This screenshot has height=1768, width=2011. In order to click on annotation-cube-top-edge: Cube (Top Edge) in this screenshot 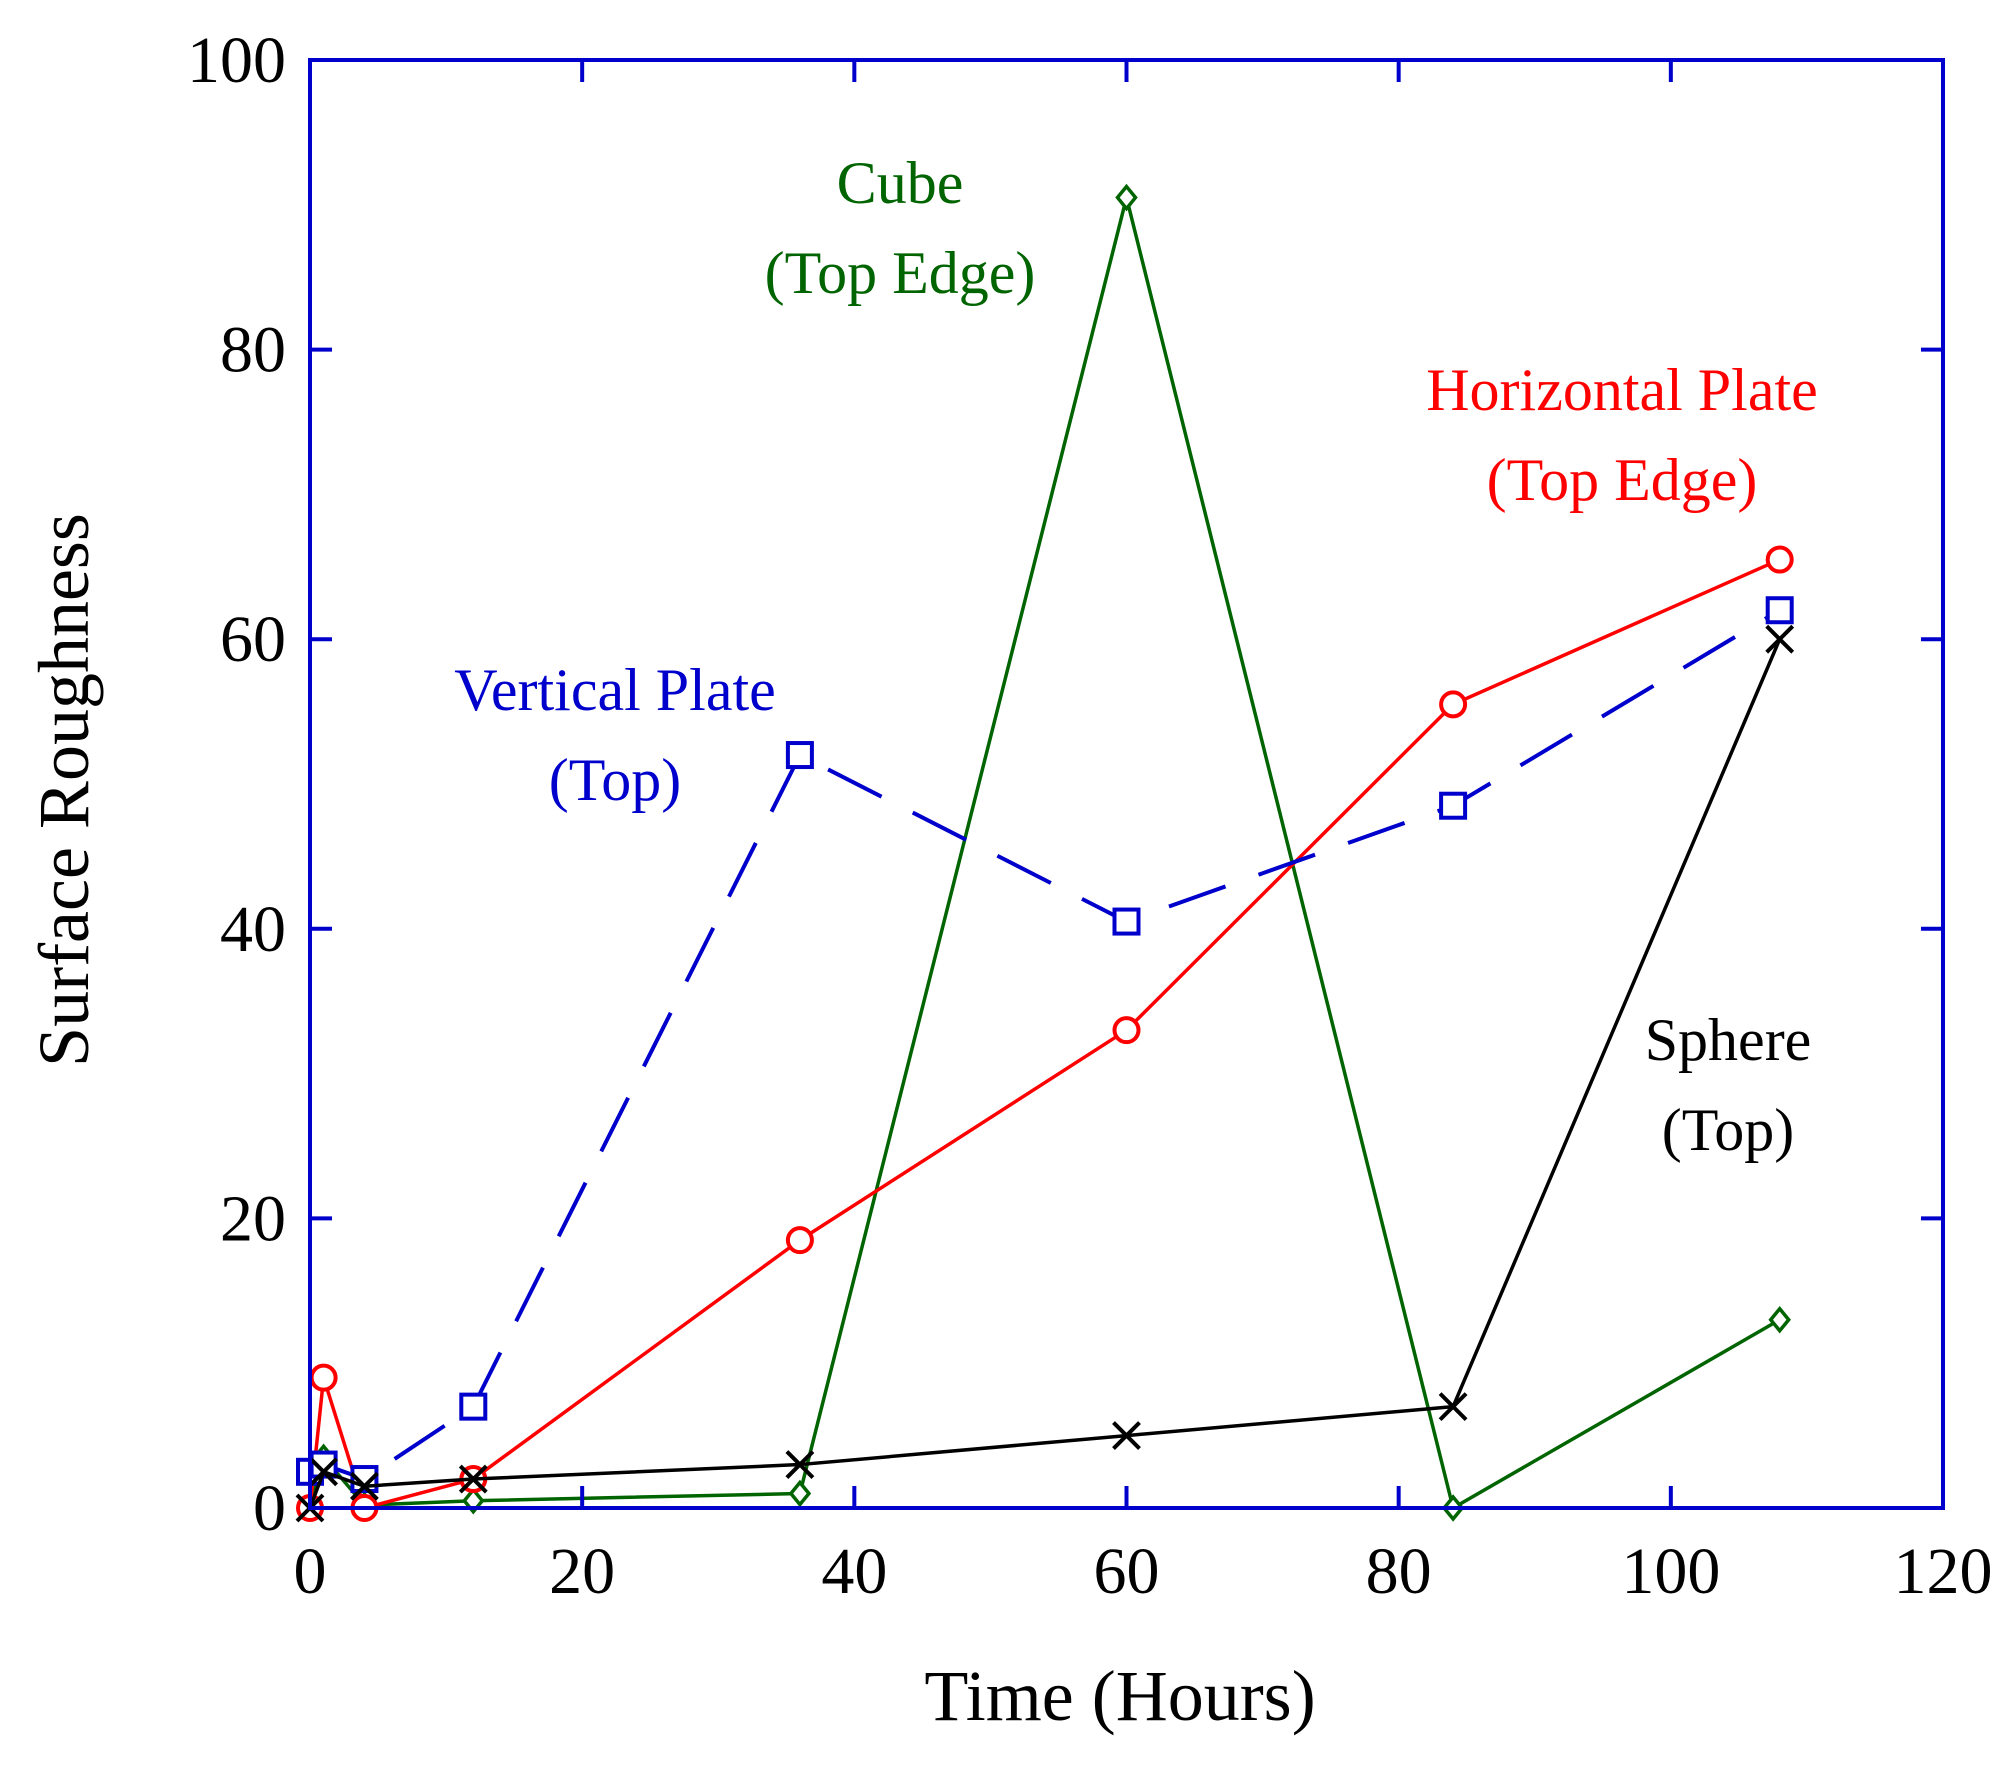, I will do `click(900, 228)`.